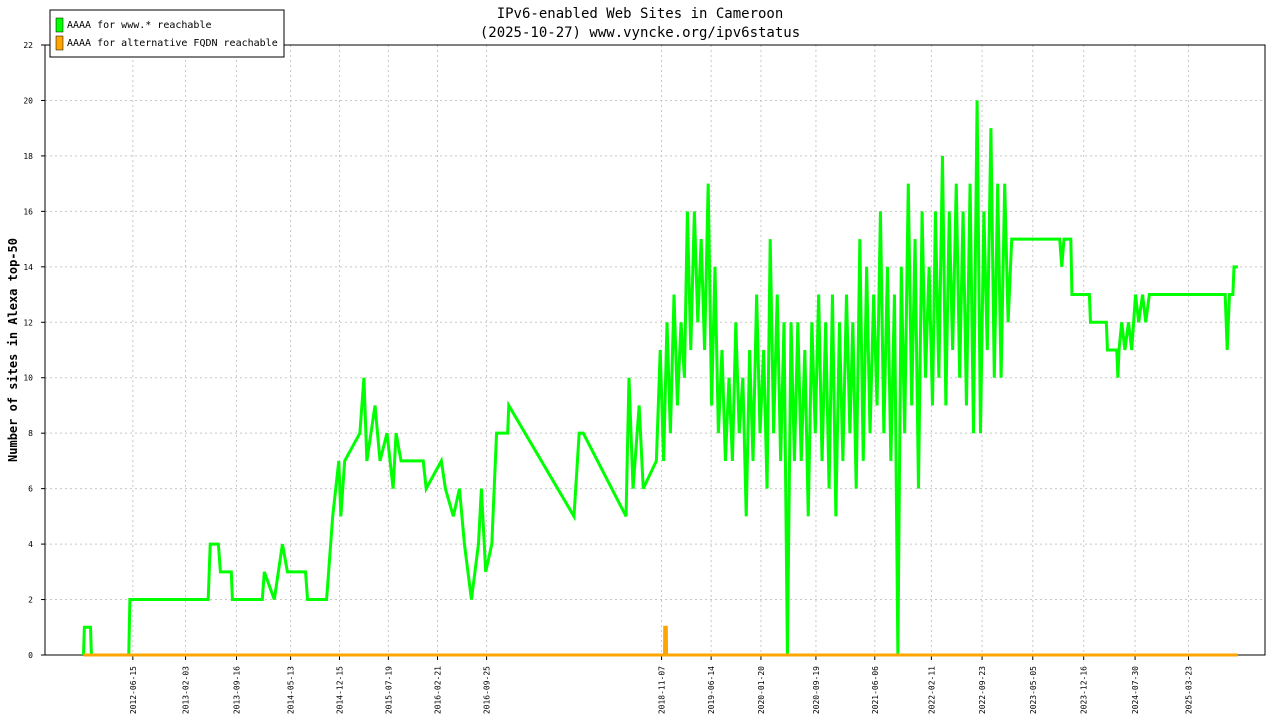 The width and height of the screenshot is (1280, 720). Describe the element at coordinates (388, 690) in the screenshot. I see `x-tick-label: 2015-07-19` at that location.